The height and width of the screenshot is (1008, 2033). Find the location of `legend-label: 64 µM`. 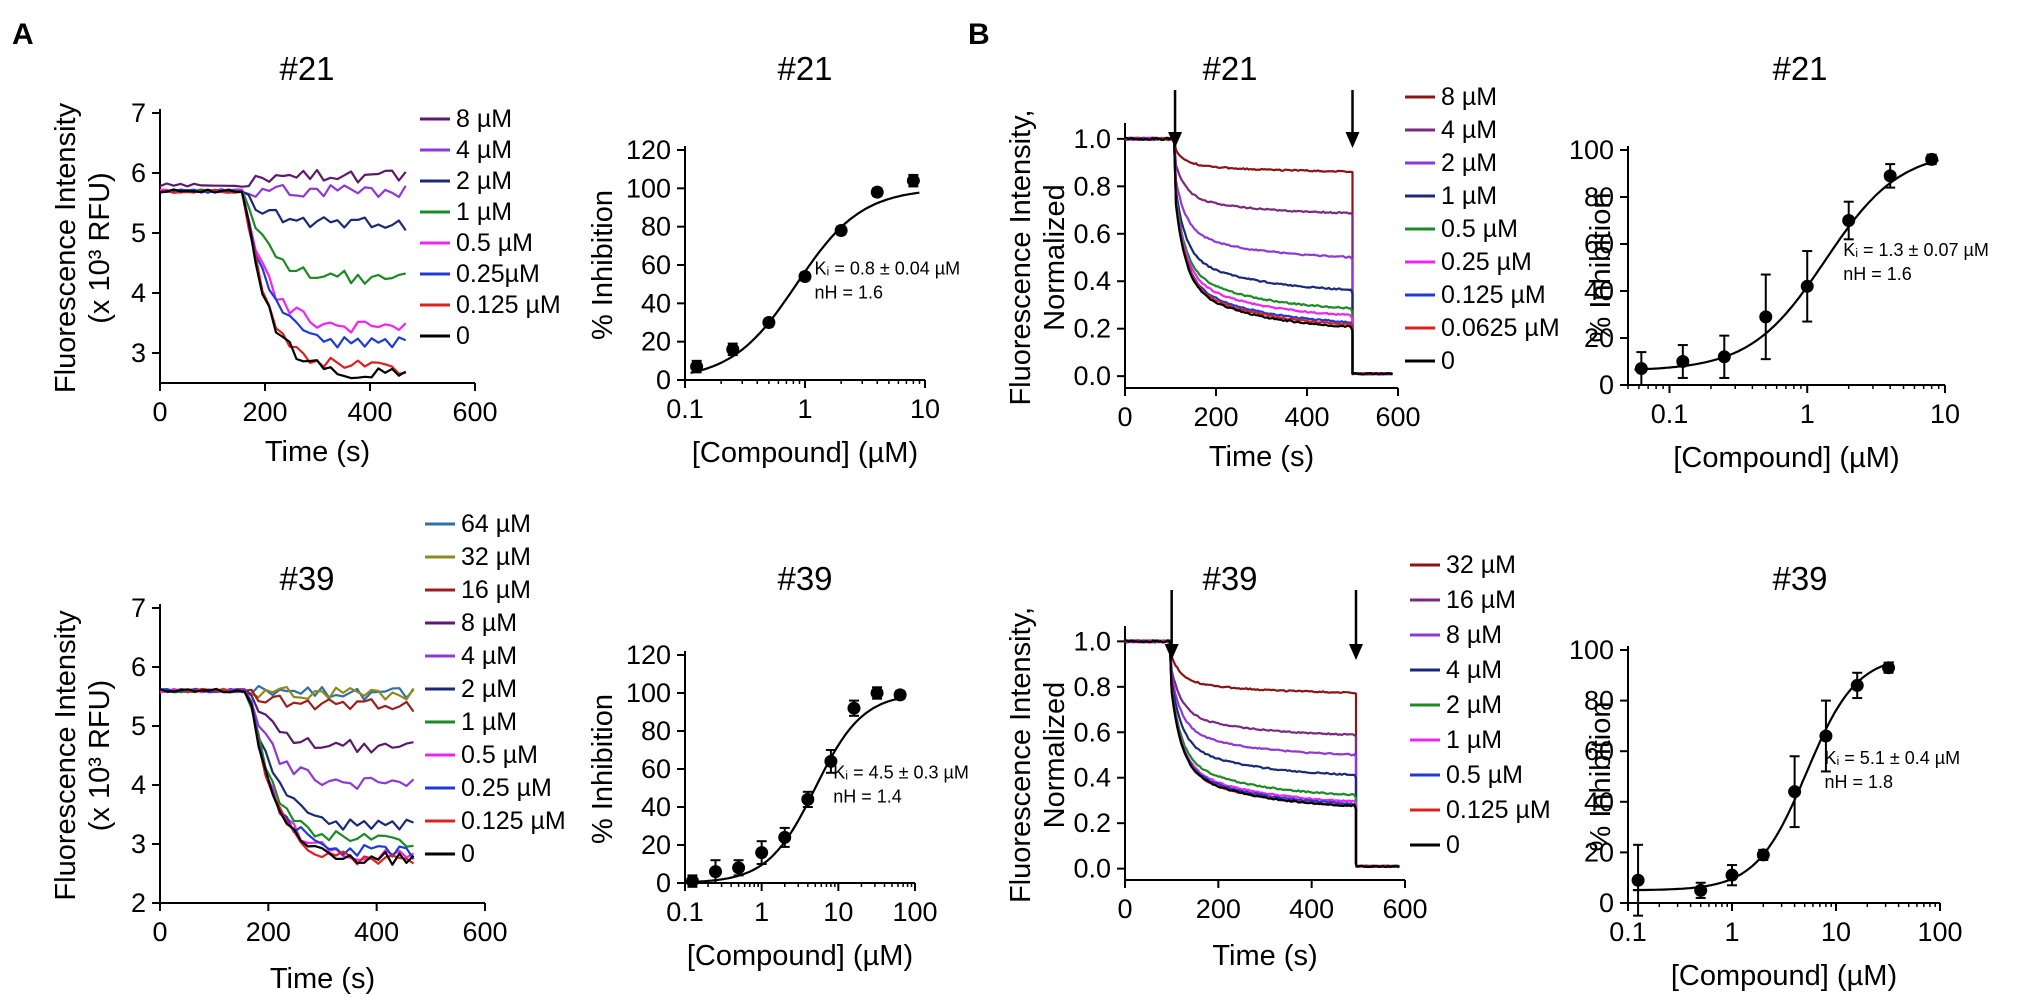

legend-label: 64 µM is located at coordinates (496, 524).